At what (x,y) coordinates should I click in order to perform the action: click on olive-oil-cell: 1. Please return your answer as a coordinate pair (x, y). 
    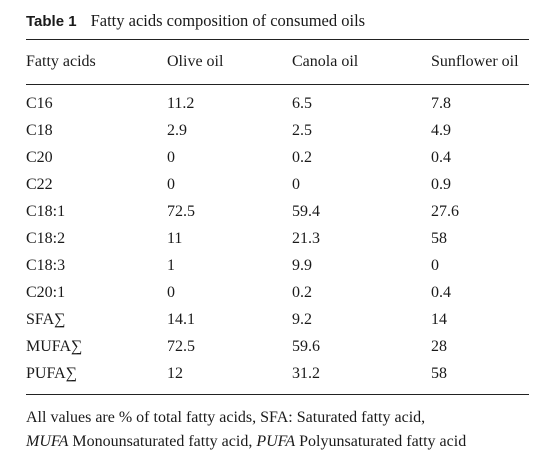
    Looking at the image, I should click on (171, 265).